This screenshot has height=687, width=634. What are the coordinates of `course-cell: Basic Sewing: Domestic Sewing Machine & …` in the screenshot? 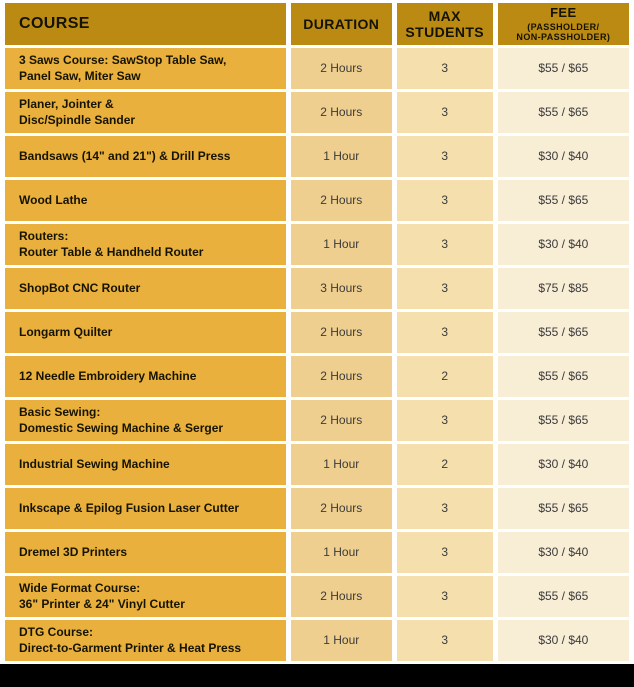 It's located at (145, 420).